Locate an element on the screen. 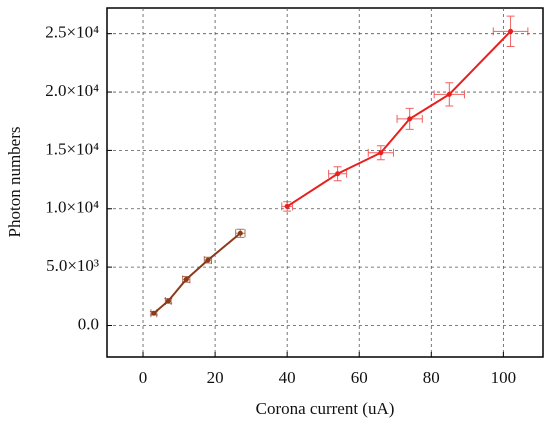 The width and height of the screenshot is (550, 433). y-tick-label: 2.5×10⁴ is located at coordinates (72, 32).